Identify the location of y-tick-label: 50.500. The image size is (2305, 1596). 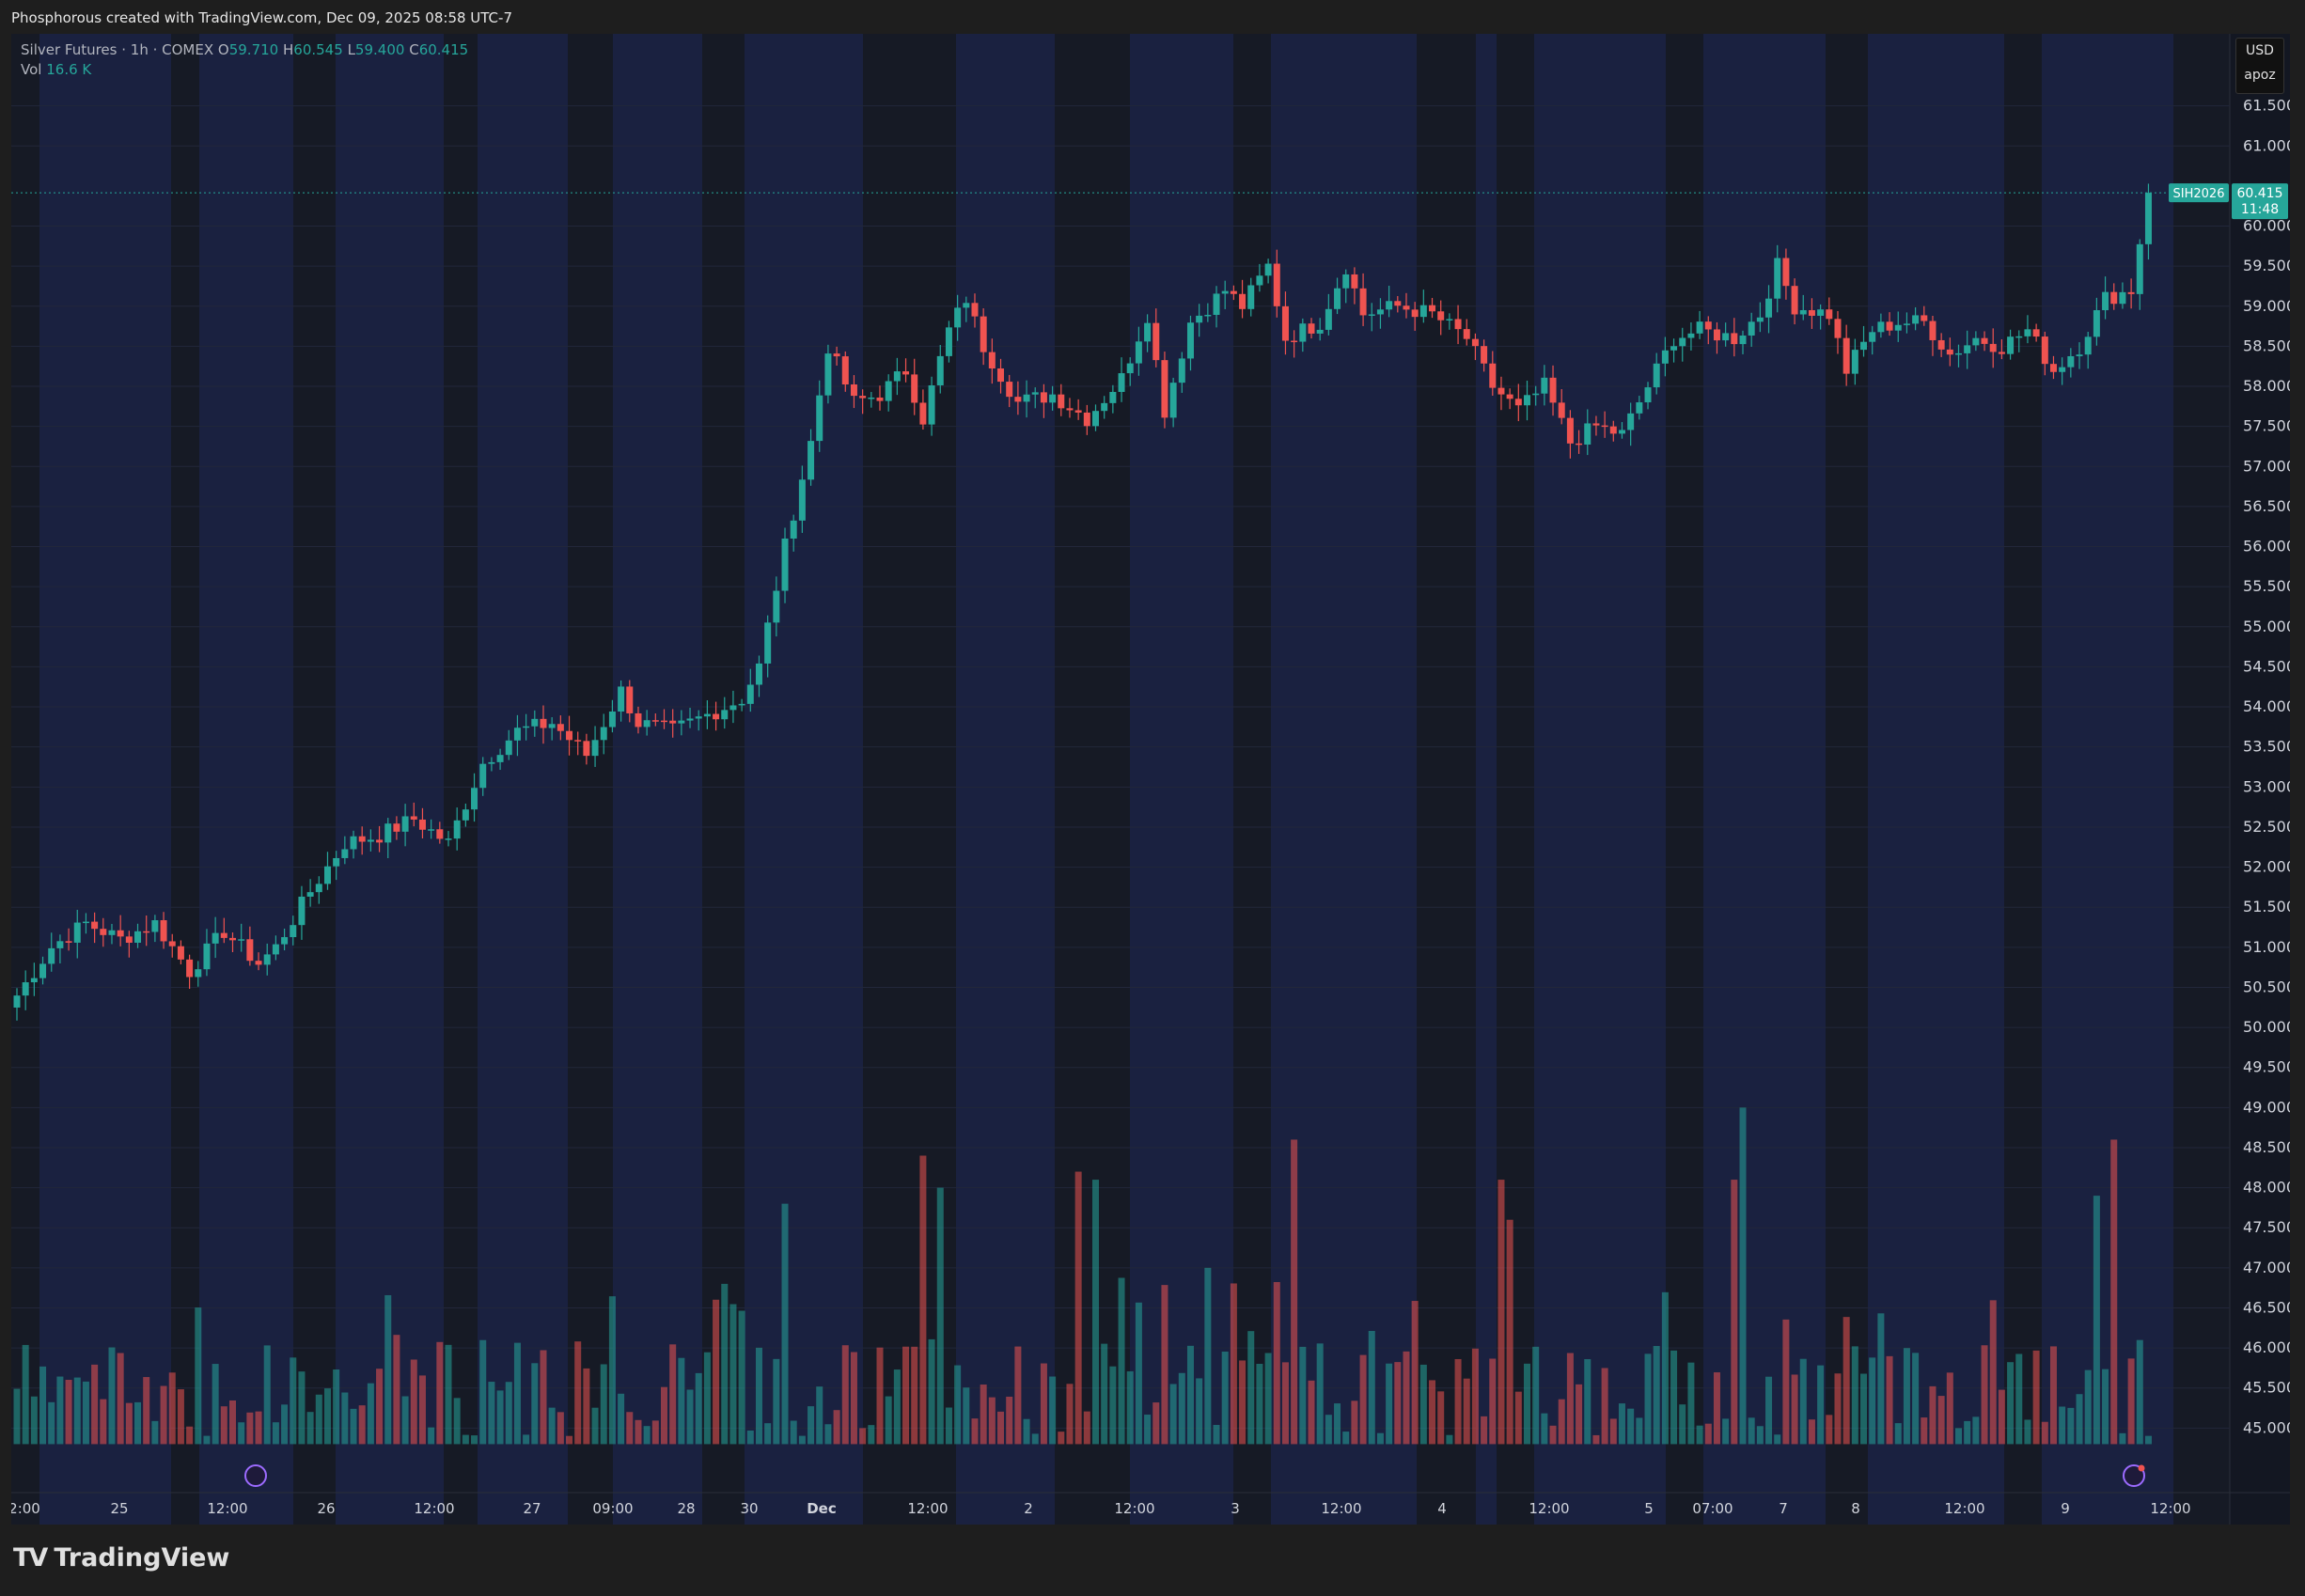
(2267, 986).